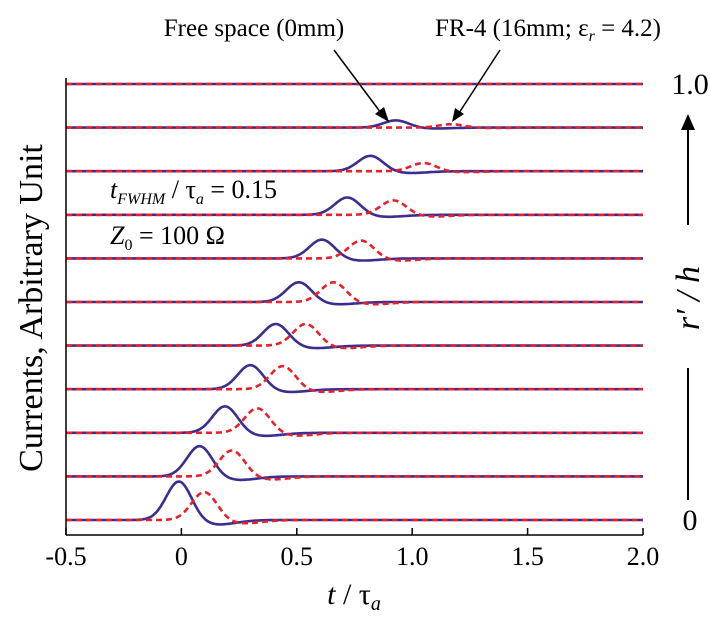  What do you see at coordinates (178, 235) in the screenshot?
I see `annotation-z0-value: = 100 Ω` at bounding box center [178, 235].